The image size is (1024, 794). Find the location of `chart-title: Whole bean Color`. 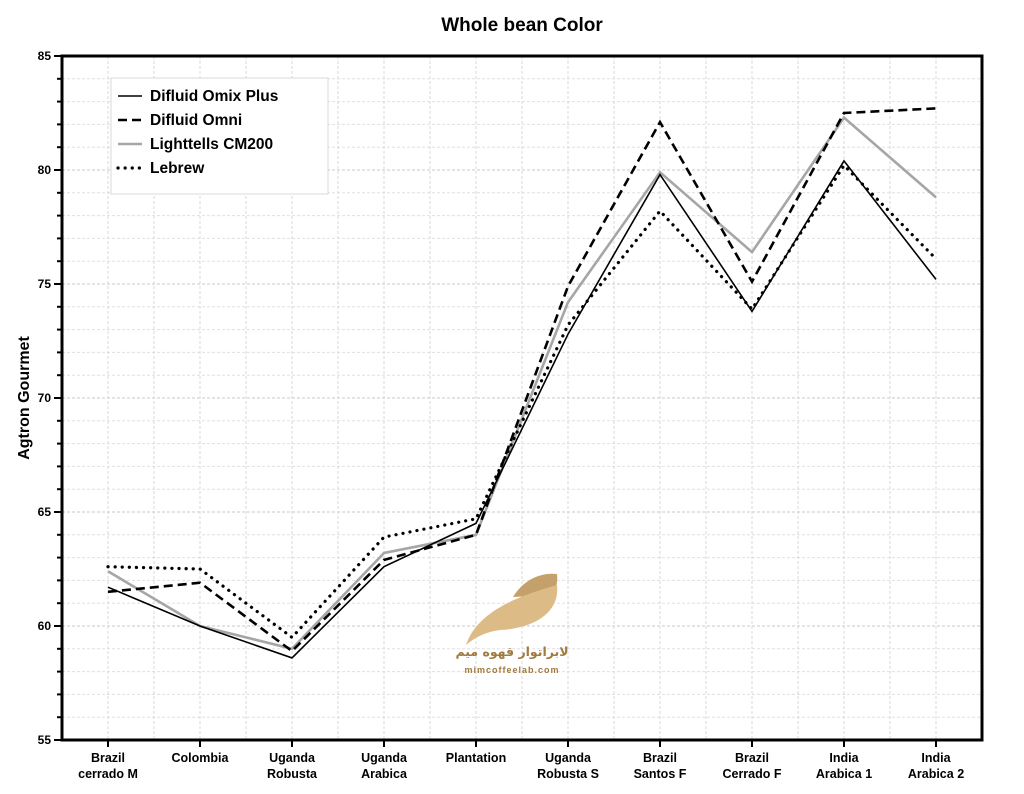

chart-title: Whole bean Color is located at coordinates (522, 25).